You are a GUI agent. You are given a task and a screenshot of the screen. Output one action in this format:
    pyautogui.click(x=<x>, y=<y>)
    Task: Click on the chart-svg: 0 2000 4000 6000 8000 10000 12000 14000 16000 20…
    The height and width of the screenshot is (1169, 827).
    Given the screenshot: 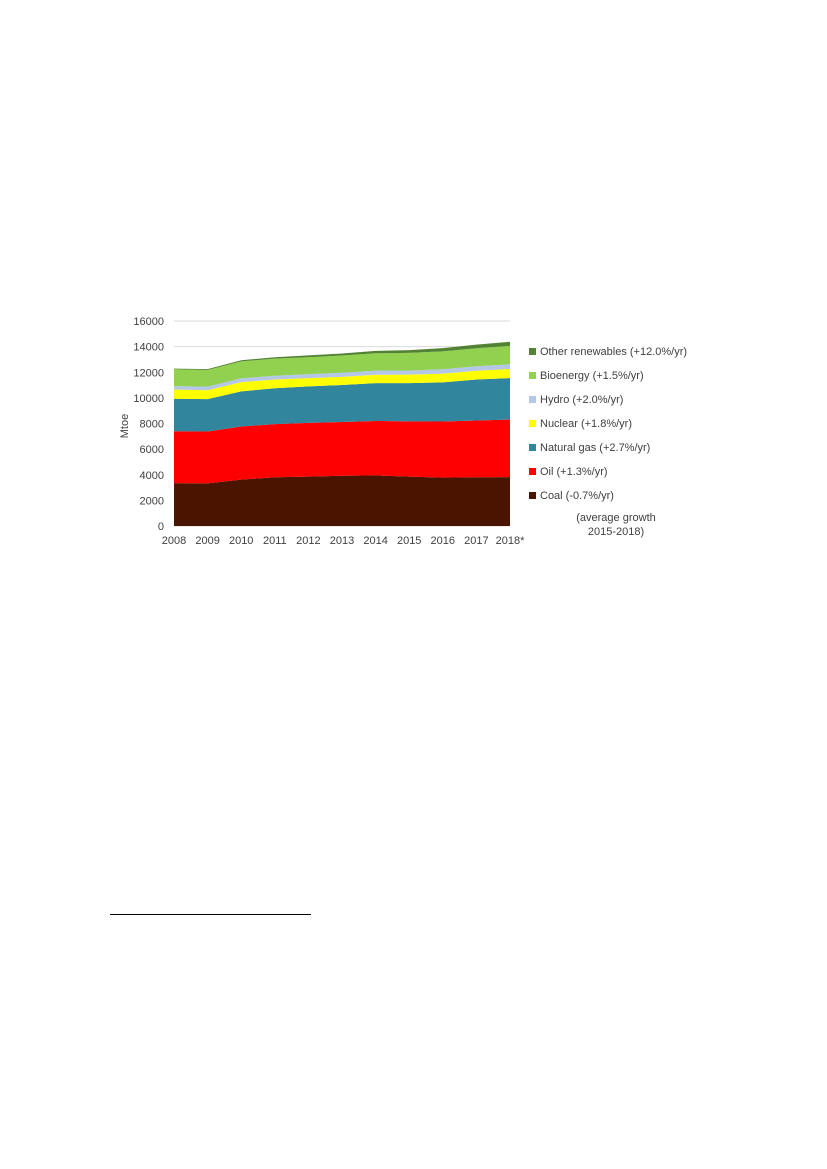 What is the action you would take?
    pyautogui.click(x=403, y=431)
    